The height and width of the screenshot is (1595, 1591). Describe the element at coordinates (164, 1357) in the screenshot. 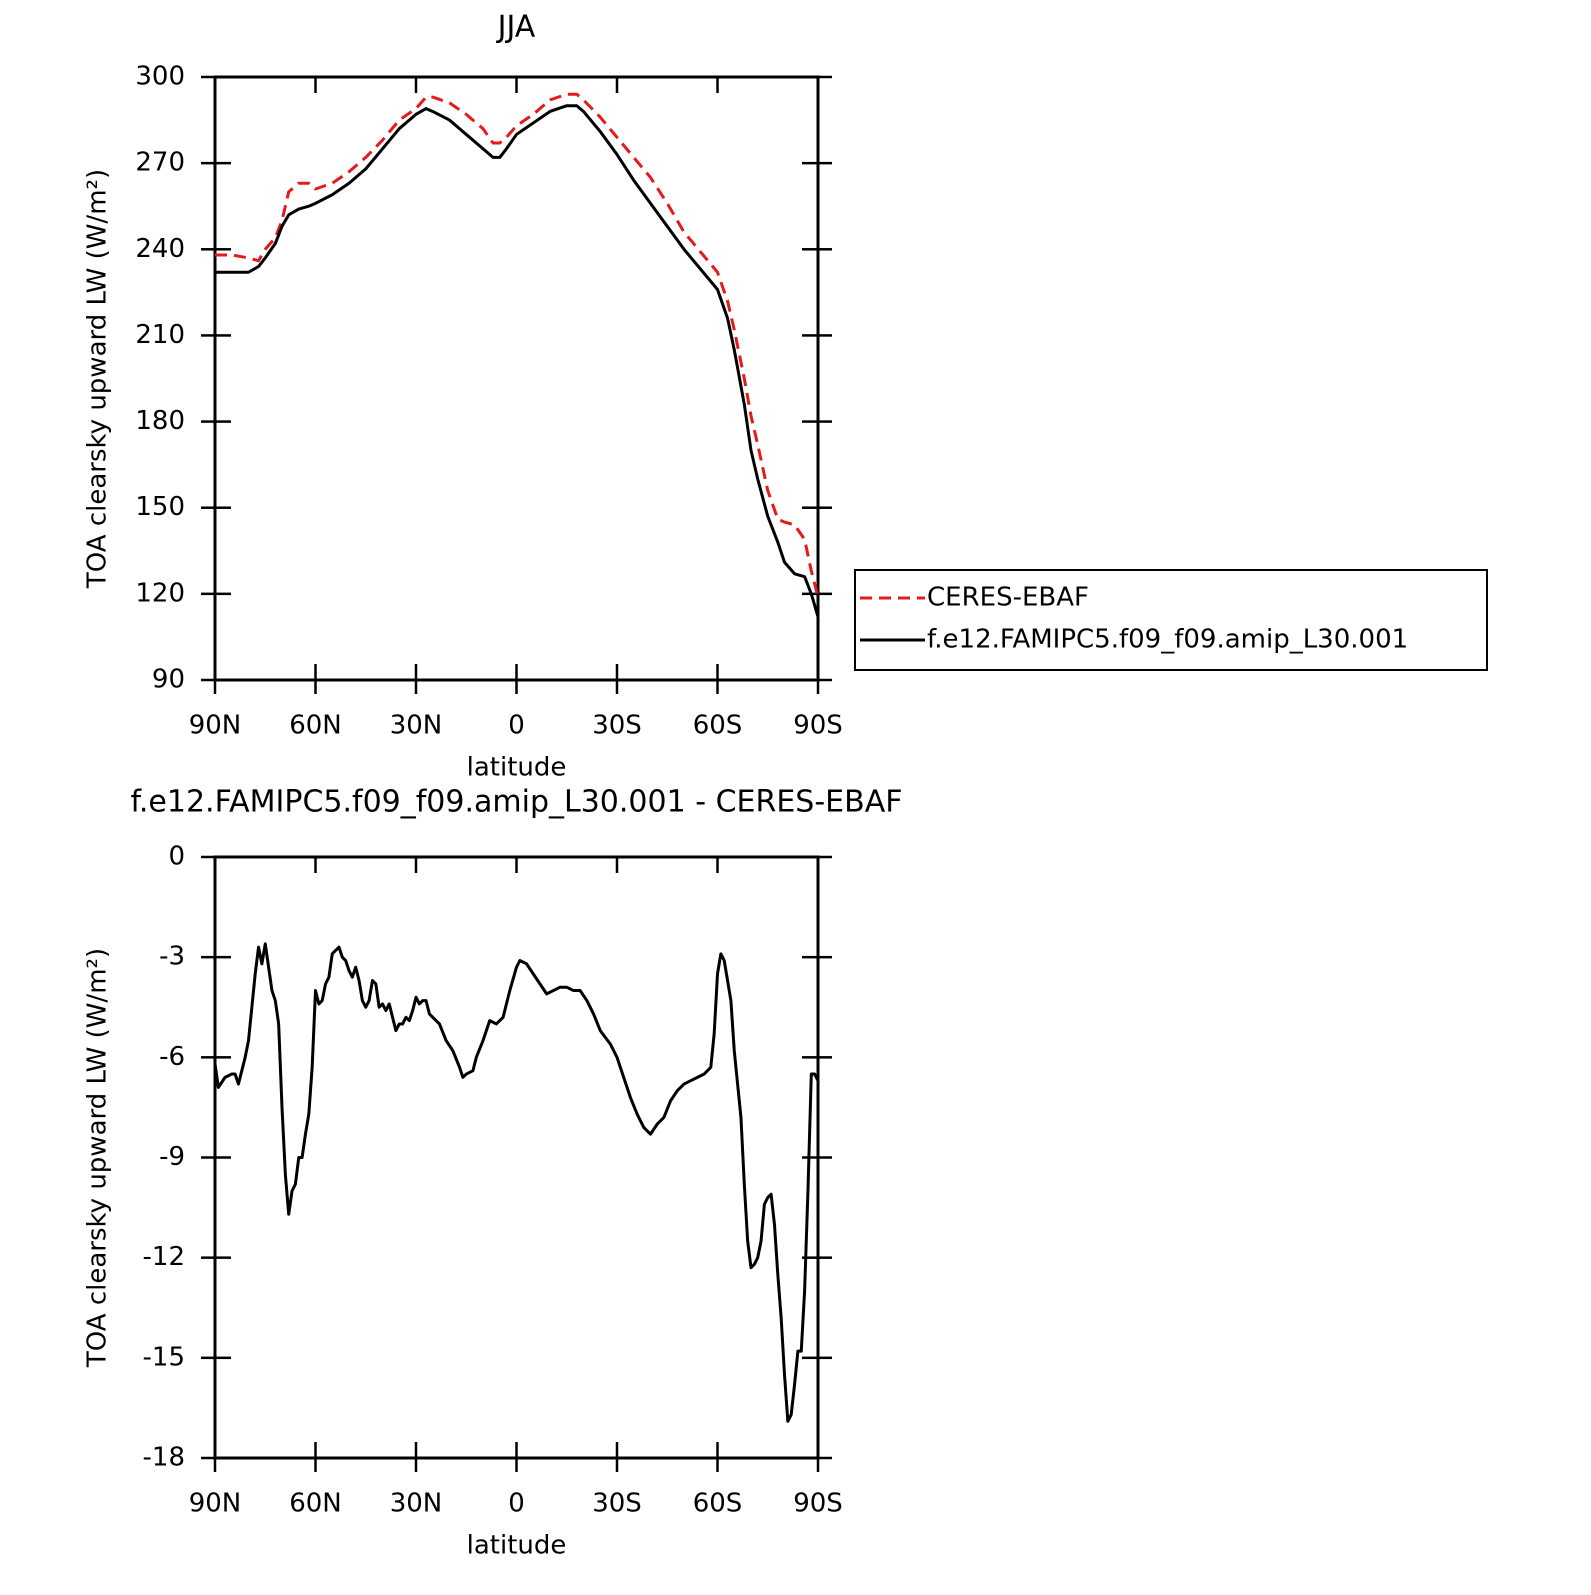

I see `y-tick-label: -15` at that location.